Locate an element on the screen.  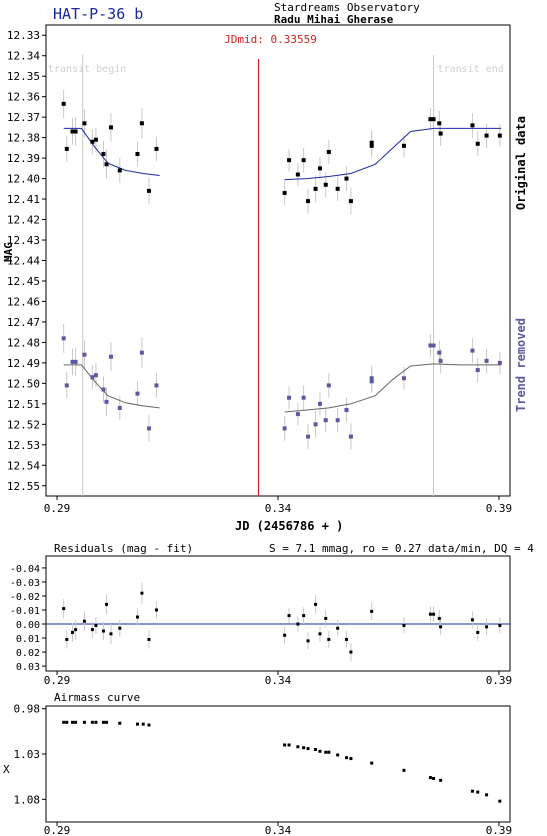
y-tick-label: 0.02 is located at coordinates (28, 653).